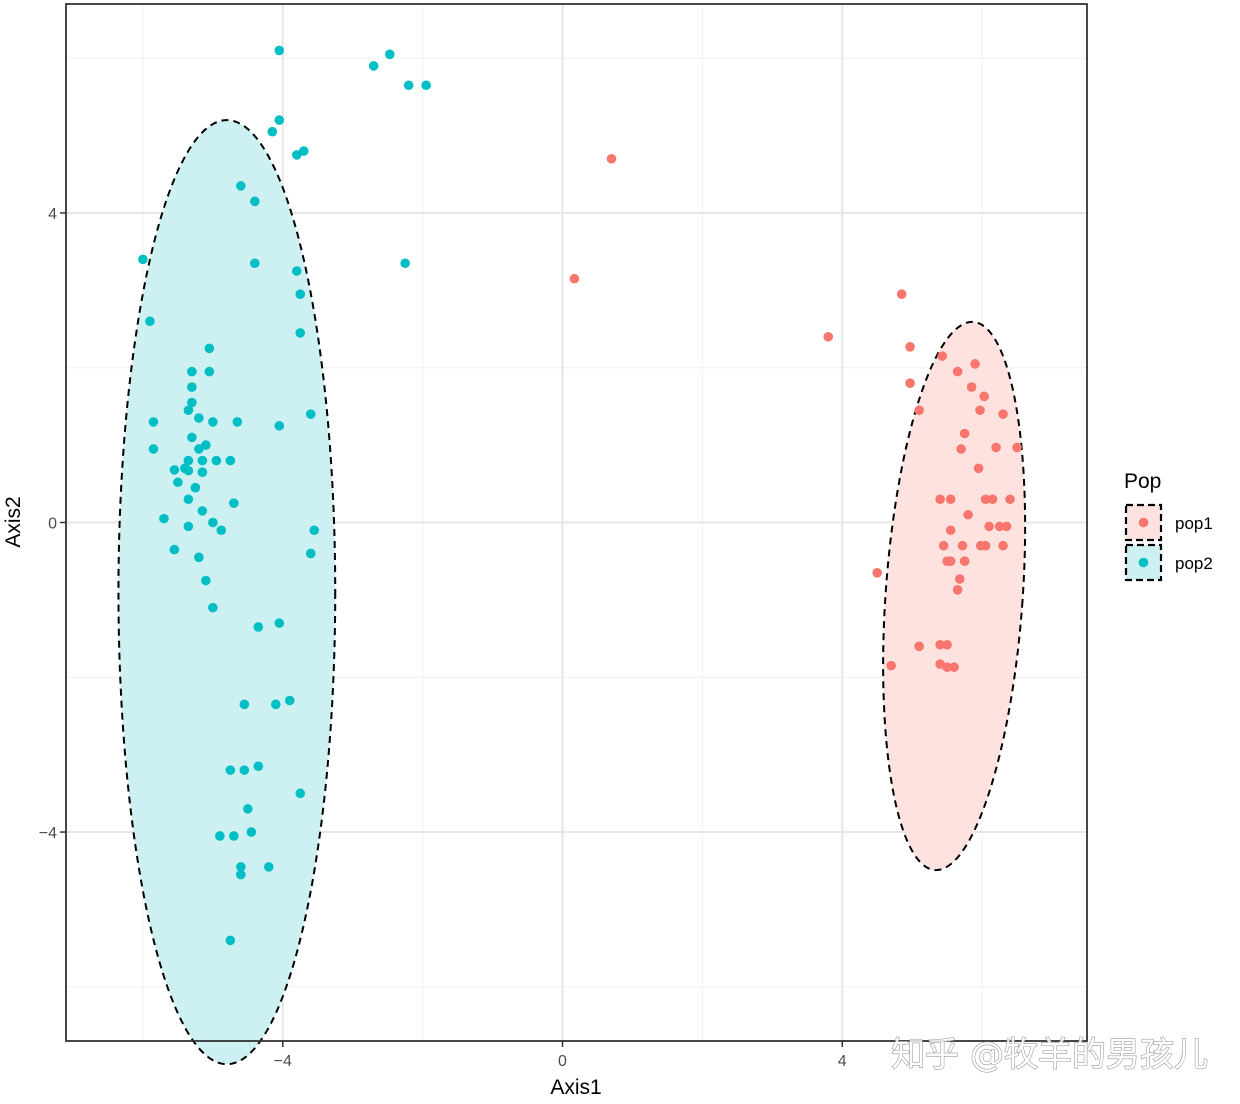  Describe the element at coordinates (562, 1061) in the screenshot. I see `x-tick-label: 0` at that location.